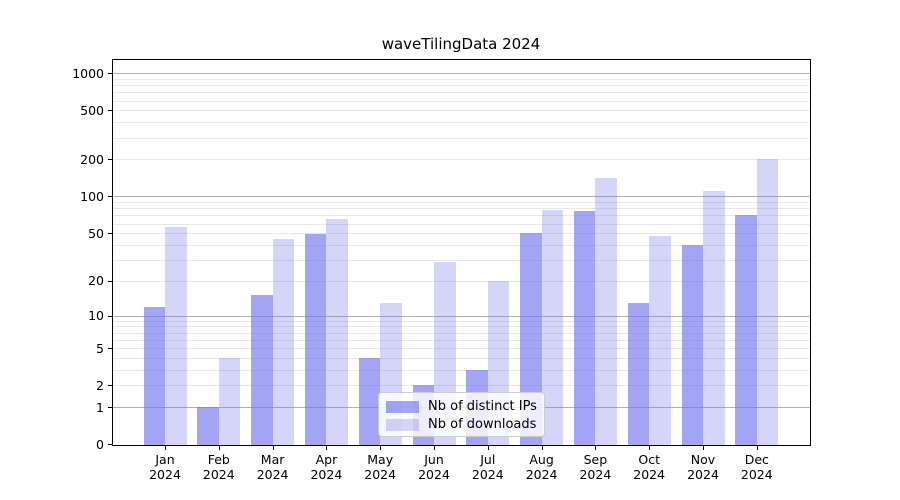  What do you see at coordinates (154, 375) in the screenshot?
I see `bar-distinct-ips-jan` at bounding box center [154, 375].